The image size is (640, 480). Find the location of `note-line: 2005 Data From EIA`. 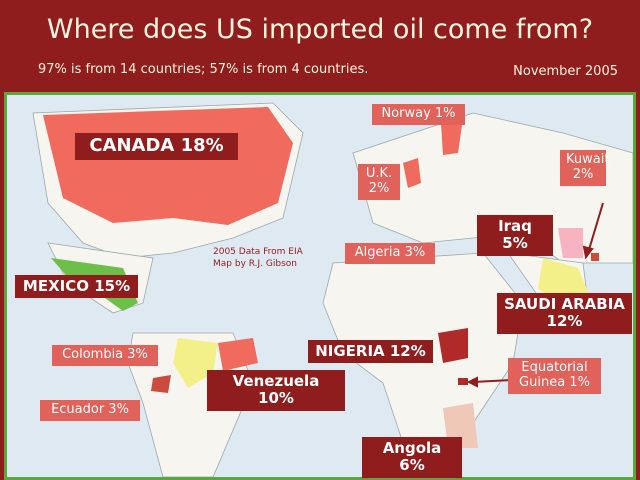

note-line: 2005 Data From EIA is located at coordinates (258, 252).